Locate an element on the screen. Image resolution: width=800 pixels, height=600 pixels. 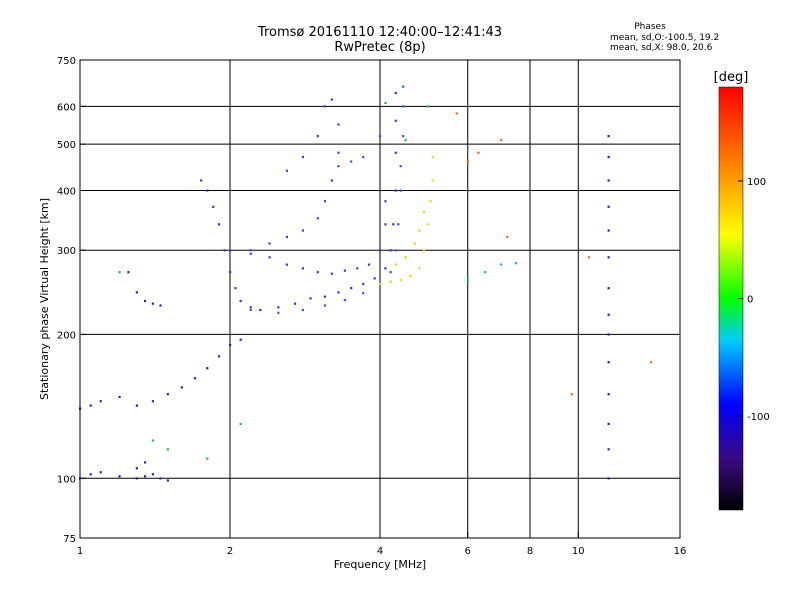
y-tick-label: 300 is located at coordinates (66, 251).